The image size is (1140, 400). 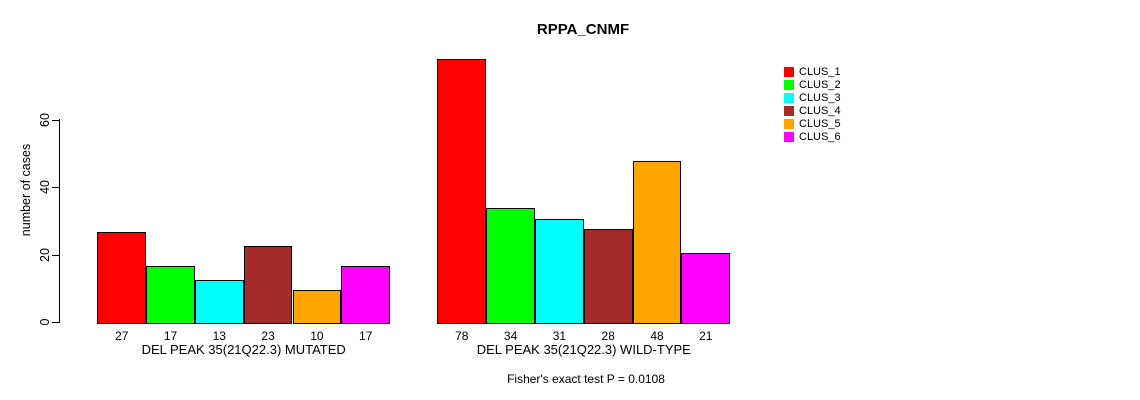 I want to click on legend-item-clus_5: CLUS_5, so click(x=812, y=123).